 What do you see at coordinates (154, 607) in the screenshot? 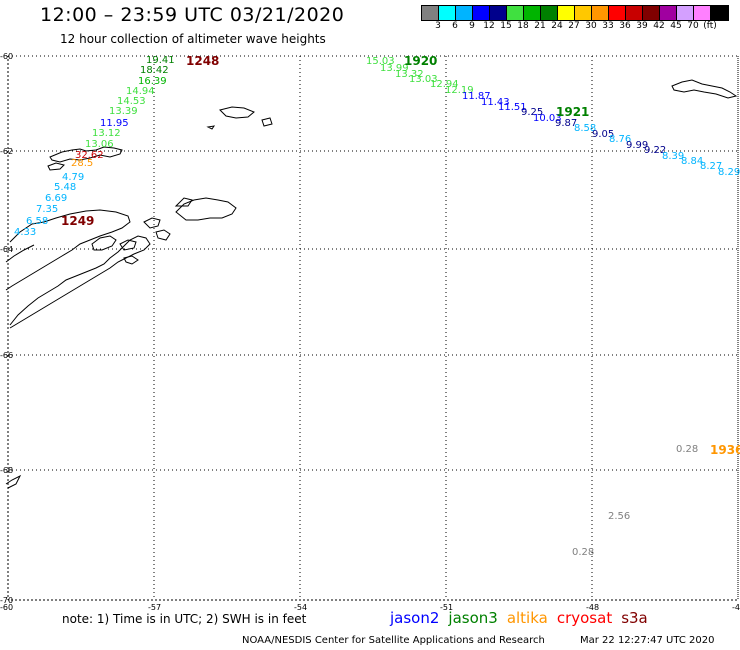
I see `longitude-label: -57` at bounding box center [154, 607].